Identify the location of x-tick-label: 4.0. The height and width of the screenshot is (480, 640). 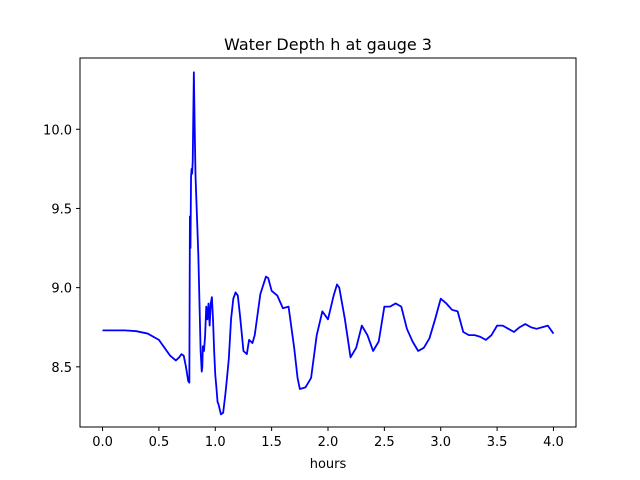
(553, 442).